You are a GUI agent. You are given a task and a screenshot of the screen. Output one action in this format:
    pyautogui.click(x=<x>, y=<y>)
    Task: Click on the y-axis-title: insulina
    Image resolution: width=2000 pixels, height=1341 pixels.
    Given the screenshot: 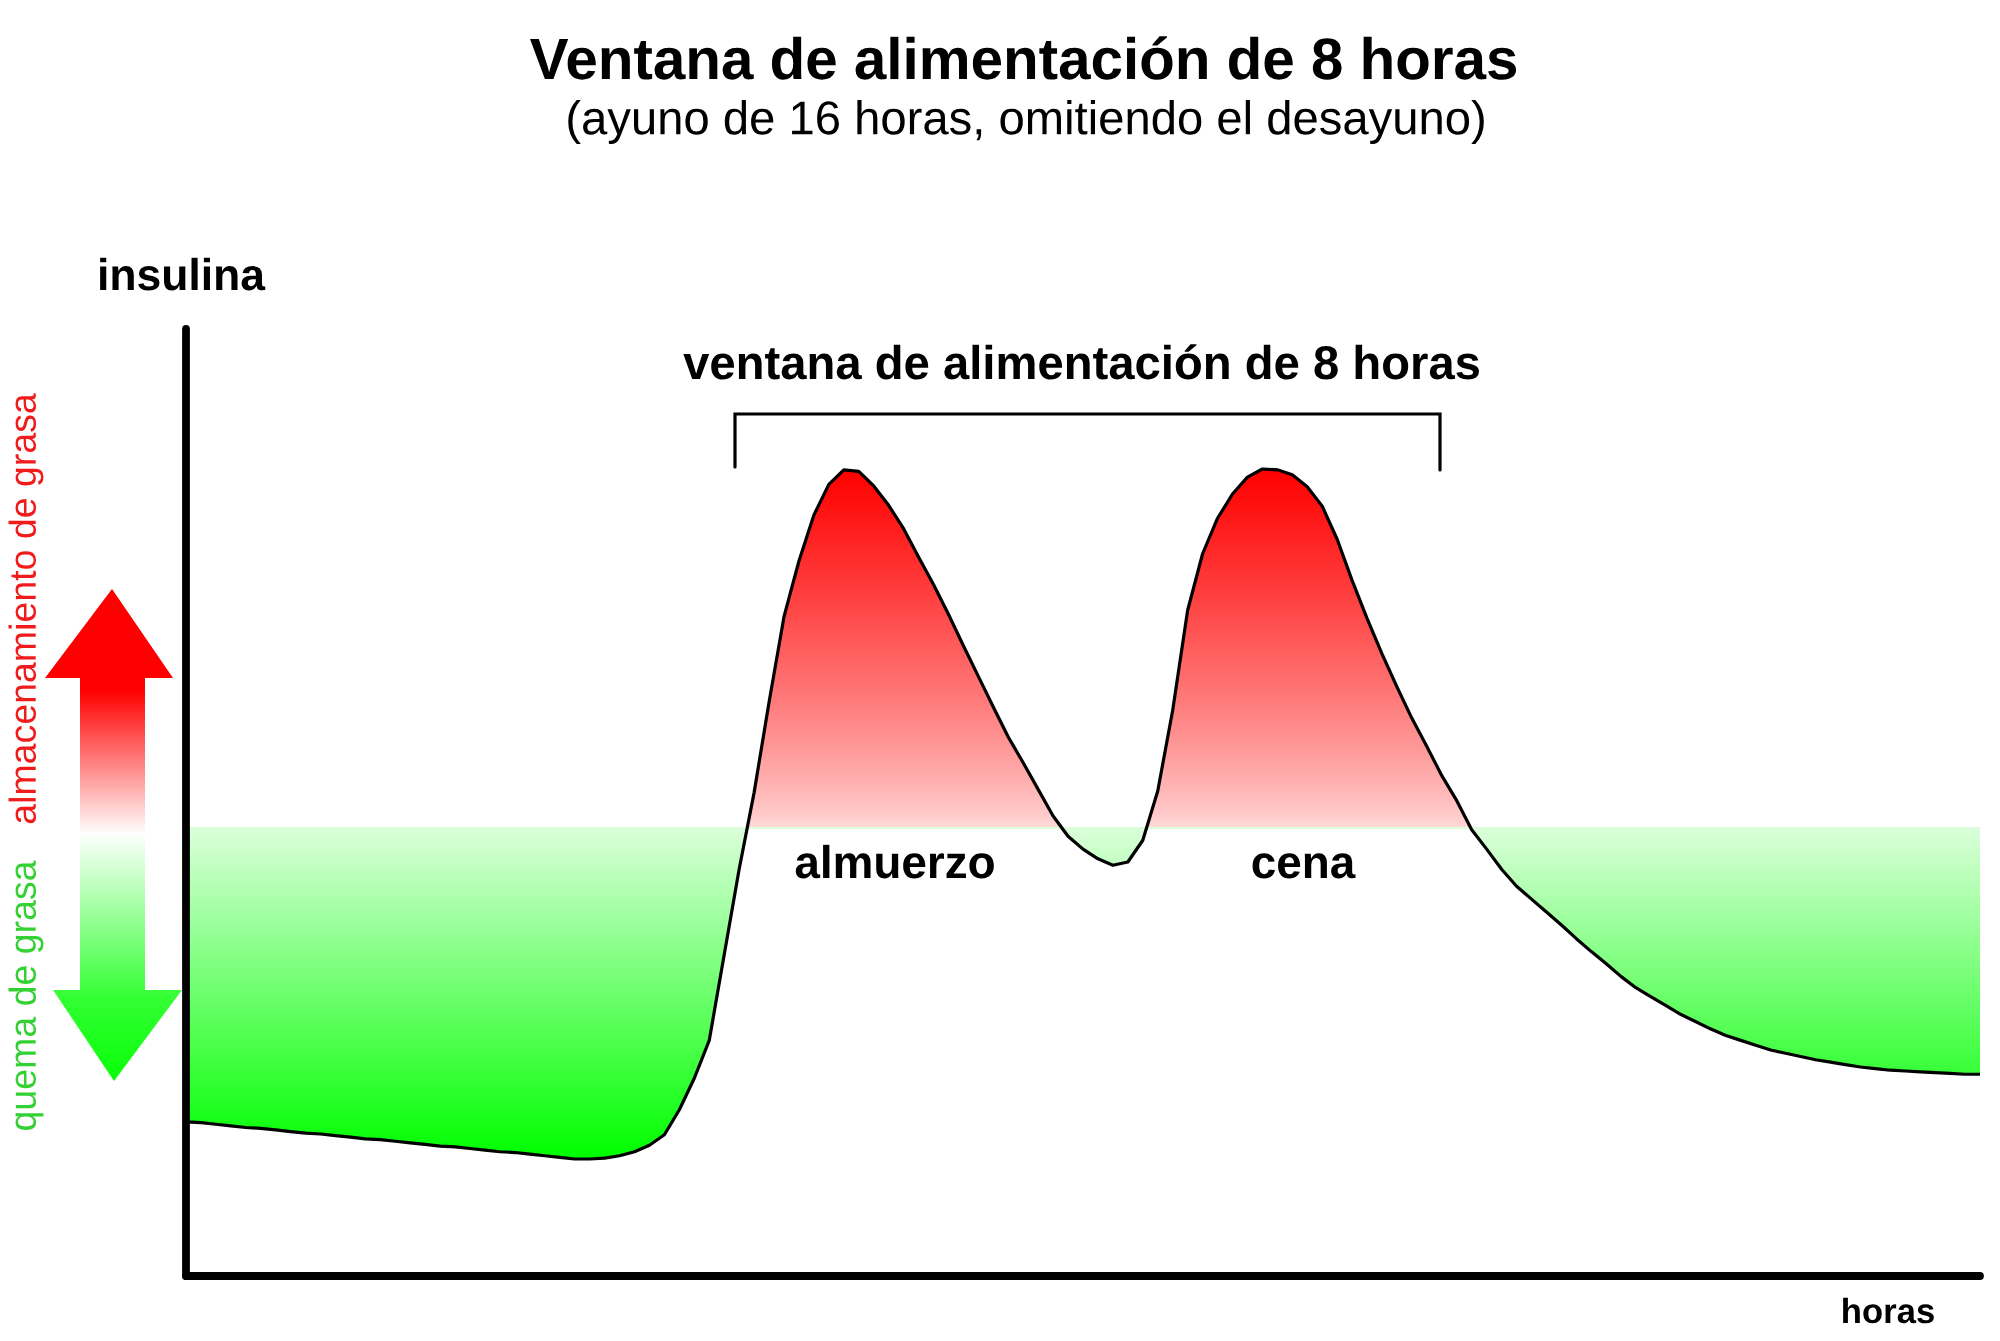 What is the action you would take?
    pyautogui.click(x=183, y=274)
    